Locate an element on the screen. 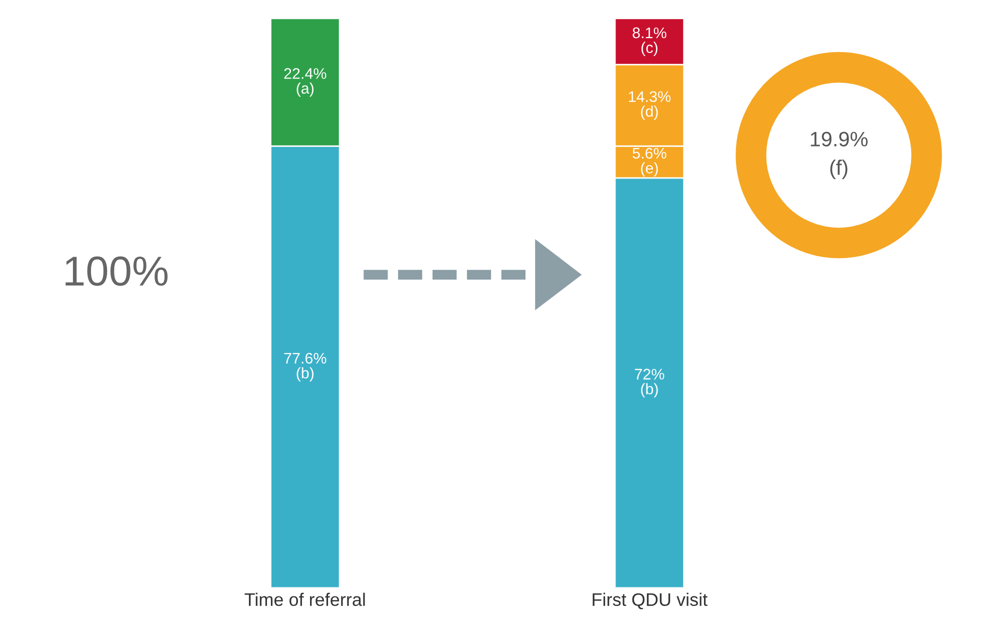 The height and width of the screenshot is (639, 989). annotation: 19.9% (f) is located at coordinates (839, 156).